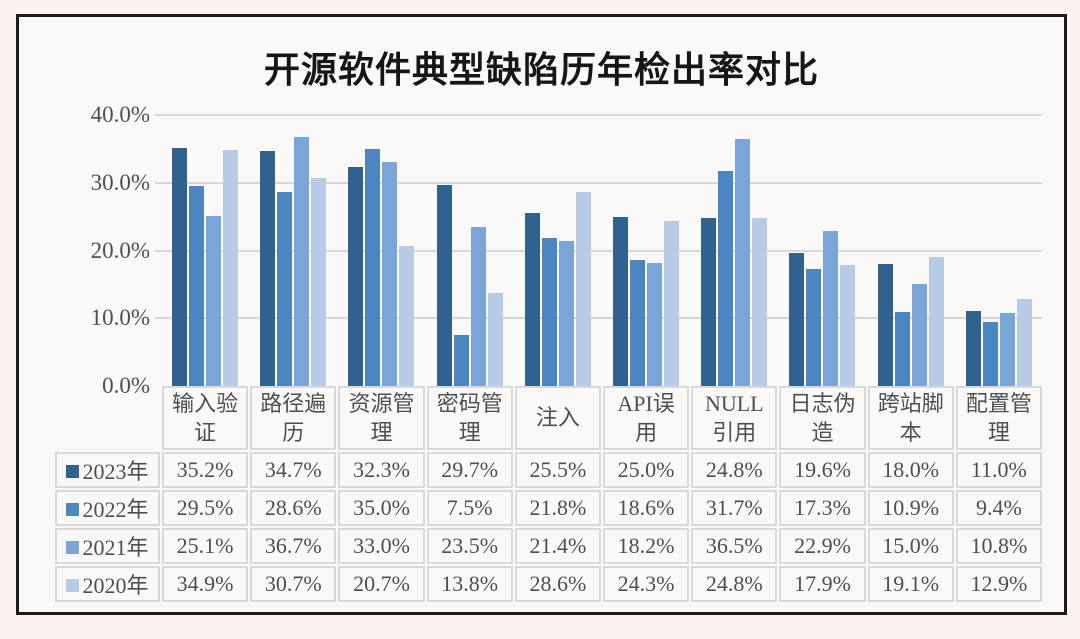 Image resolution: width=1080 pixels, height=639 pixels. I want to click on value-cell: 17.9%, so click(822, 584).